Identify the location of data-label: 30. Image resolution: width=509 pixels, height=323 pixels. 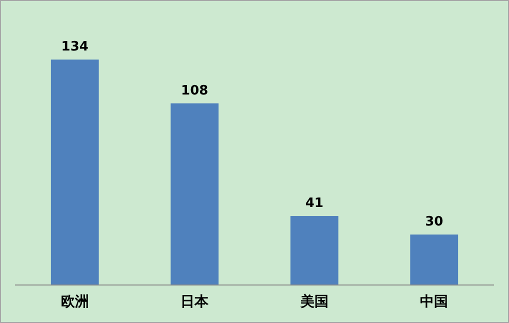
(434, 222).